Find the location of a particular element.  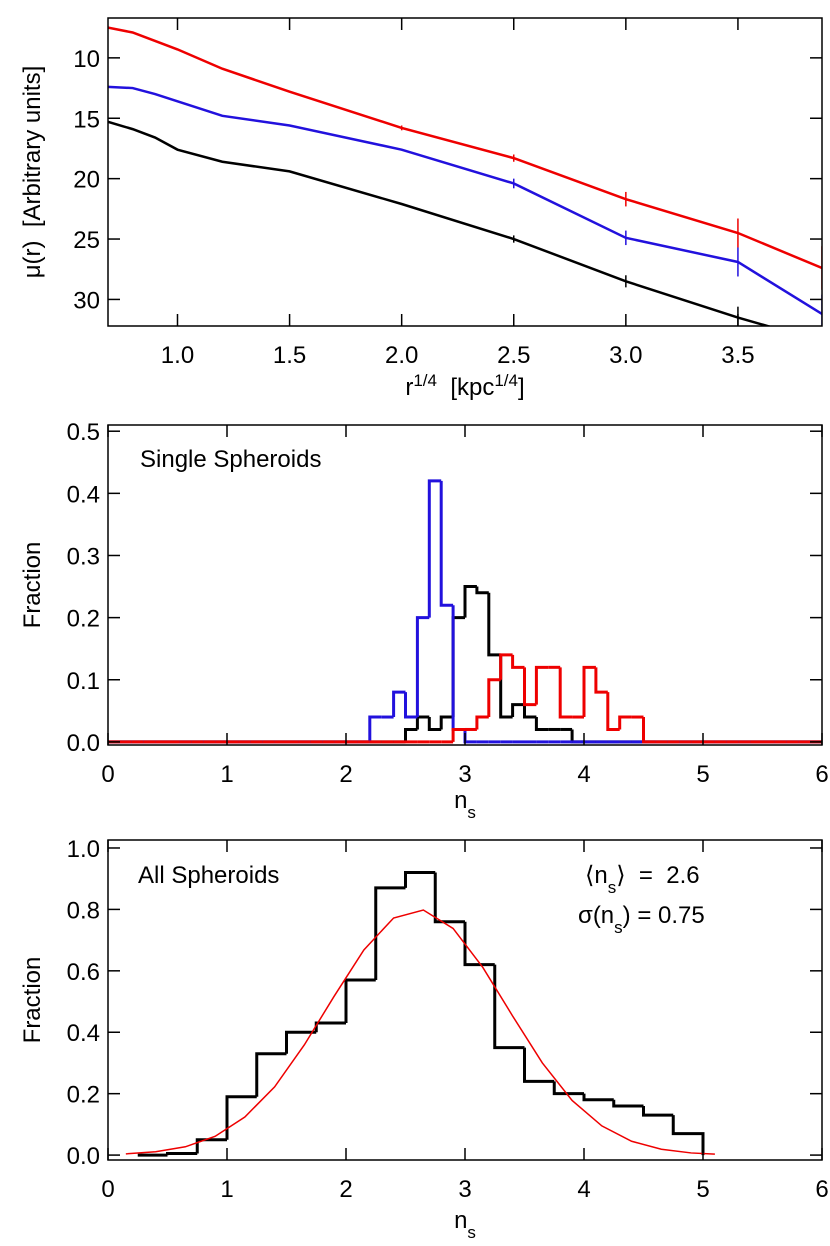

y-tick-label: 1.0 is located at coordinates (83, 849).